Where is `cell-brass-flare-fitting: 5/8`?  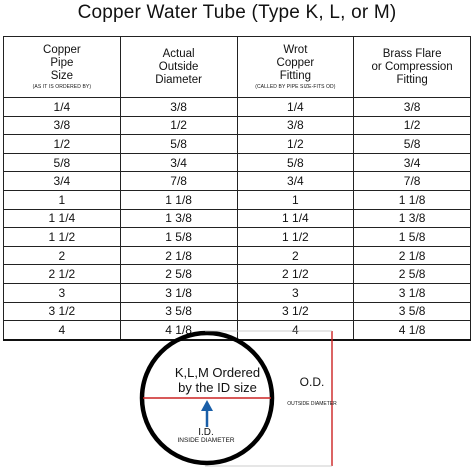
cell-brass-flare-fitting: 5/8 is located at coordinates (412, 144).